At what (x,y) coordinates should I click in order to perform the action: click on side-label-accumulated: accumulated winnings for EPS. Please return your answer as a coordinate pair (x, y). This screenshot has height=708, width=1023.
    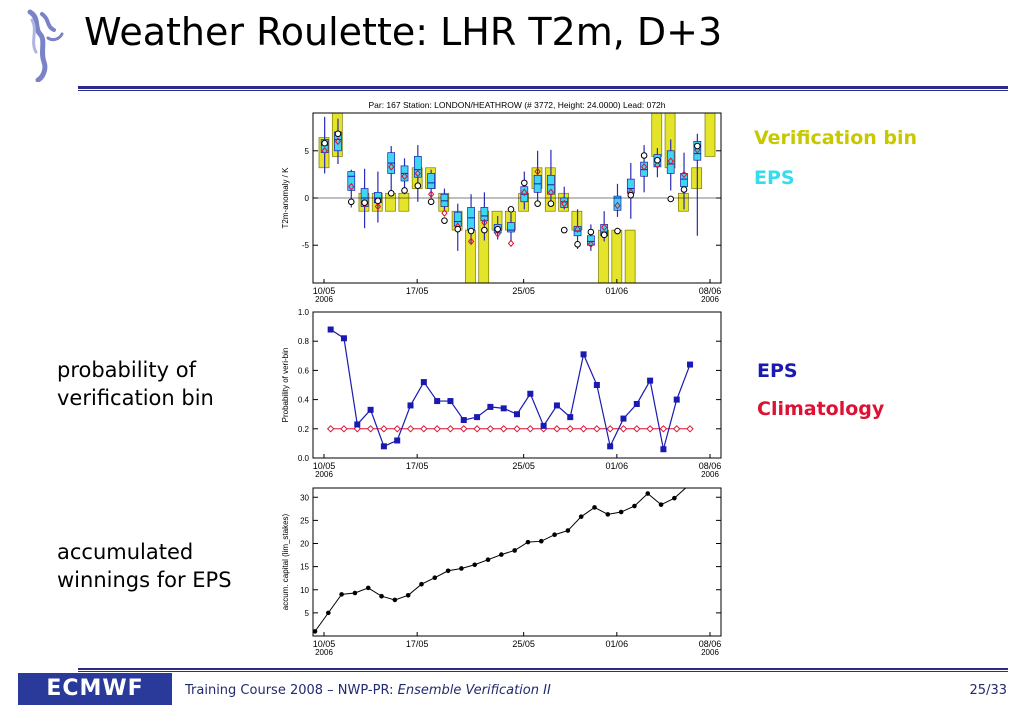
    Looking at the image, I should click on (144, 566).